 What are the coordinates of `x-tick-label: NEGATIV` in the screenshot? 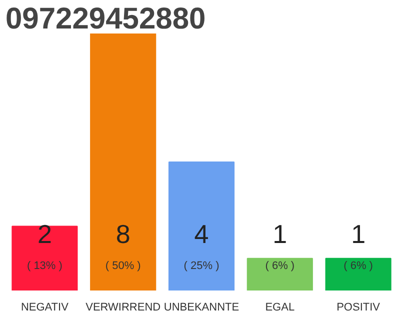 It's located at (45, 308).